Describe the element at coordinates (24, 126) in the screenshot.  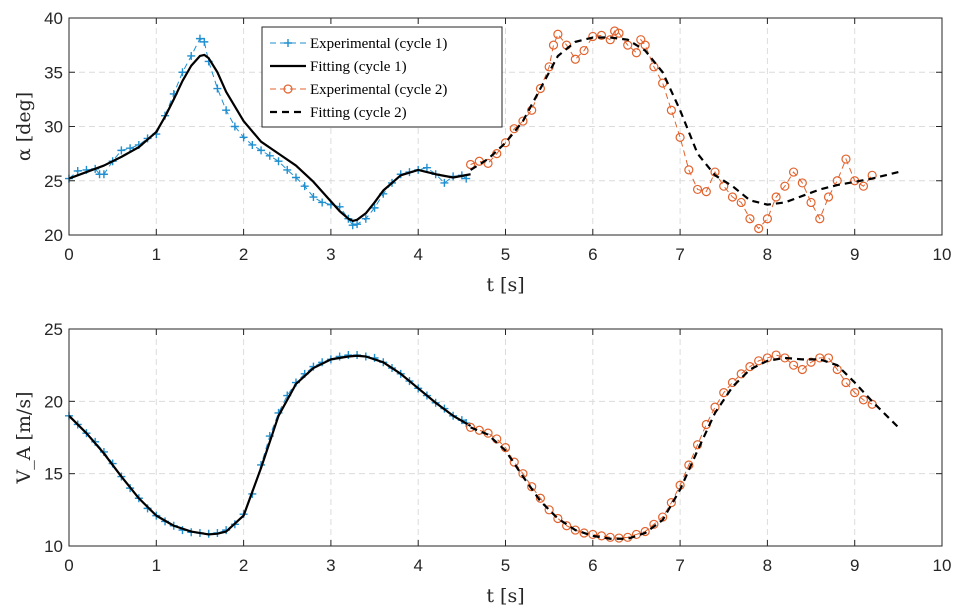
I see `y-axis-label: α [deg]` at that location.